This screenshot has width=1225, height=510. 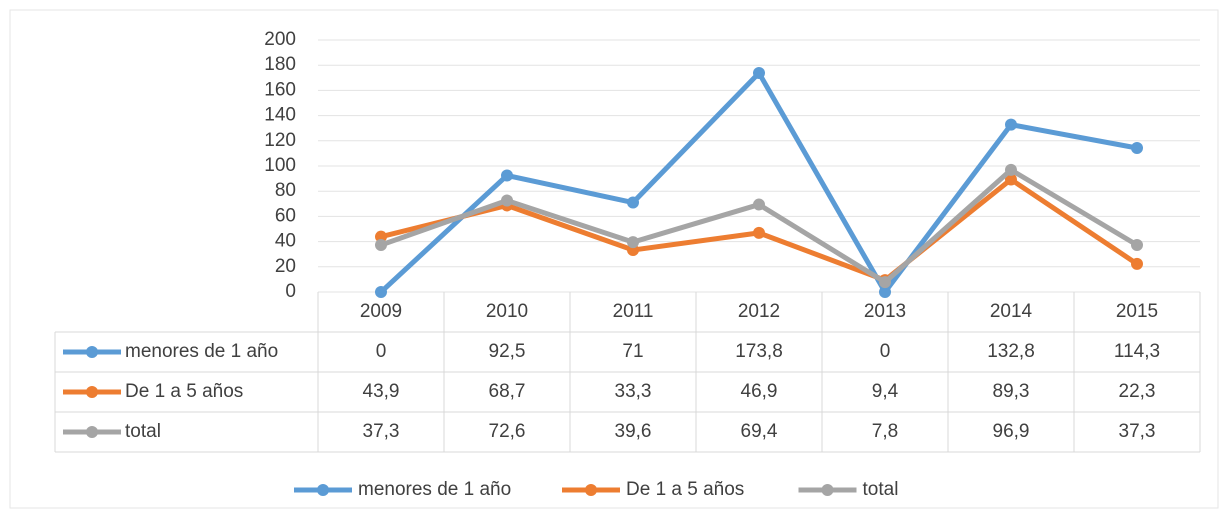 What do you see at coordinates (1011, 391) in the screenshot?
I see `table-value: 89,3` at bounding box center [1011, 391].